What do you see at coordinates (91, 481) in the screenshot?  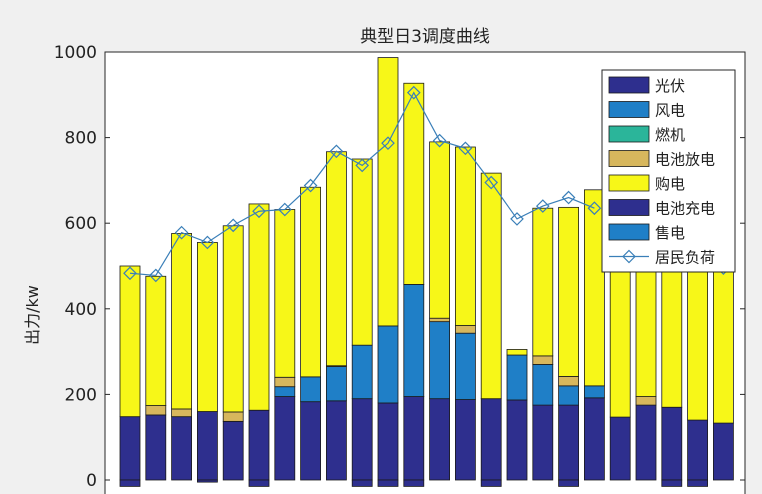 I see `y-tick-label: 0` at bounding box center [91, 481].